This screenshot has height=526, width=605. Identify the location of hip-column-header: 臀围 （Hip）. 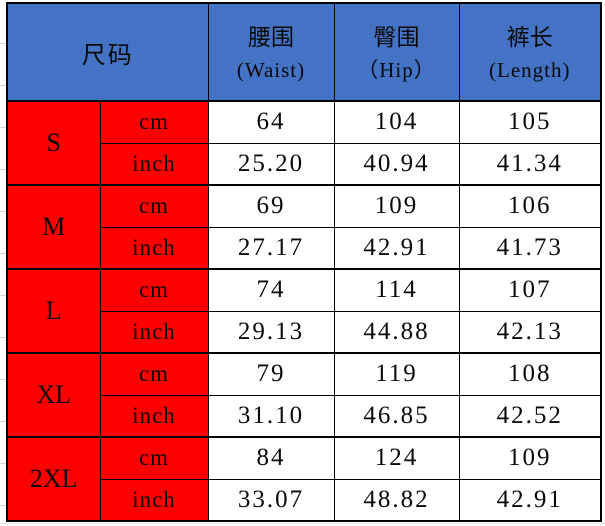
(396, 52).